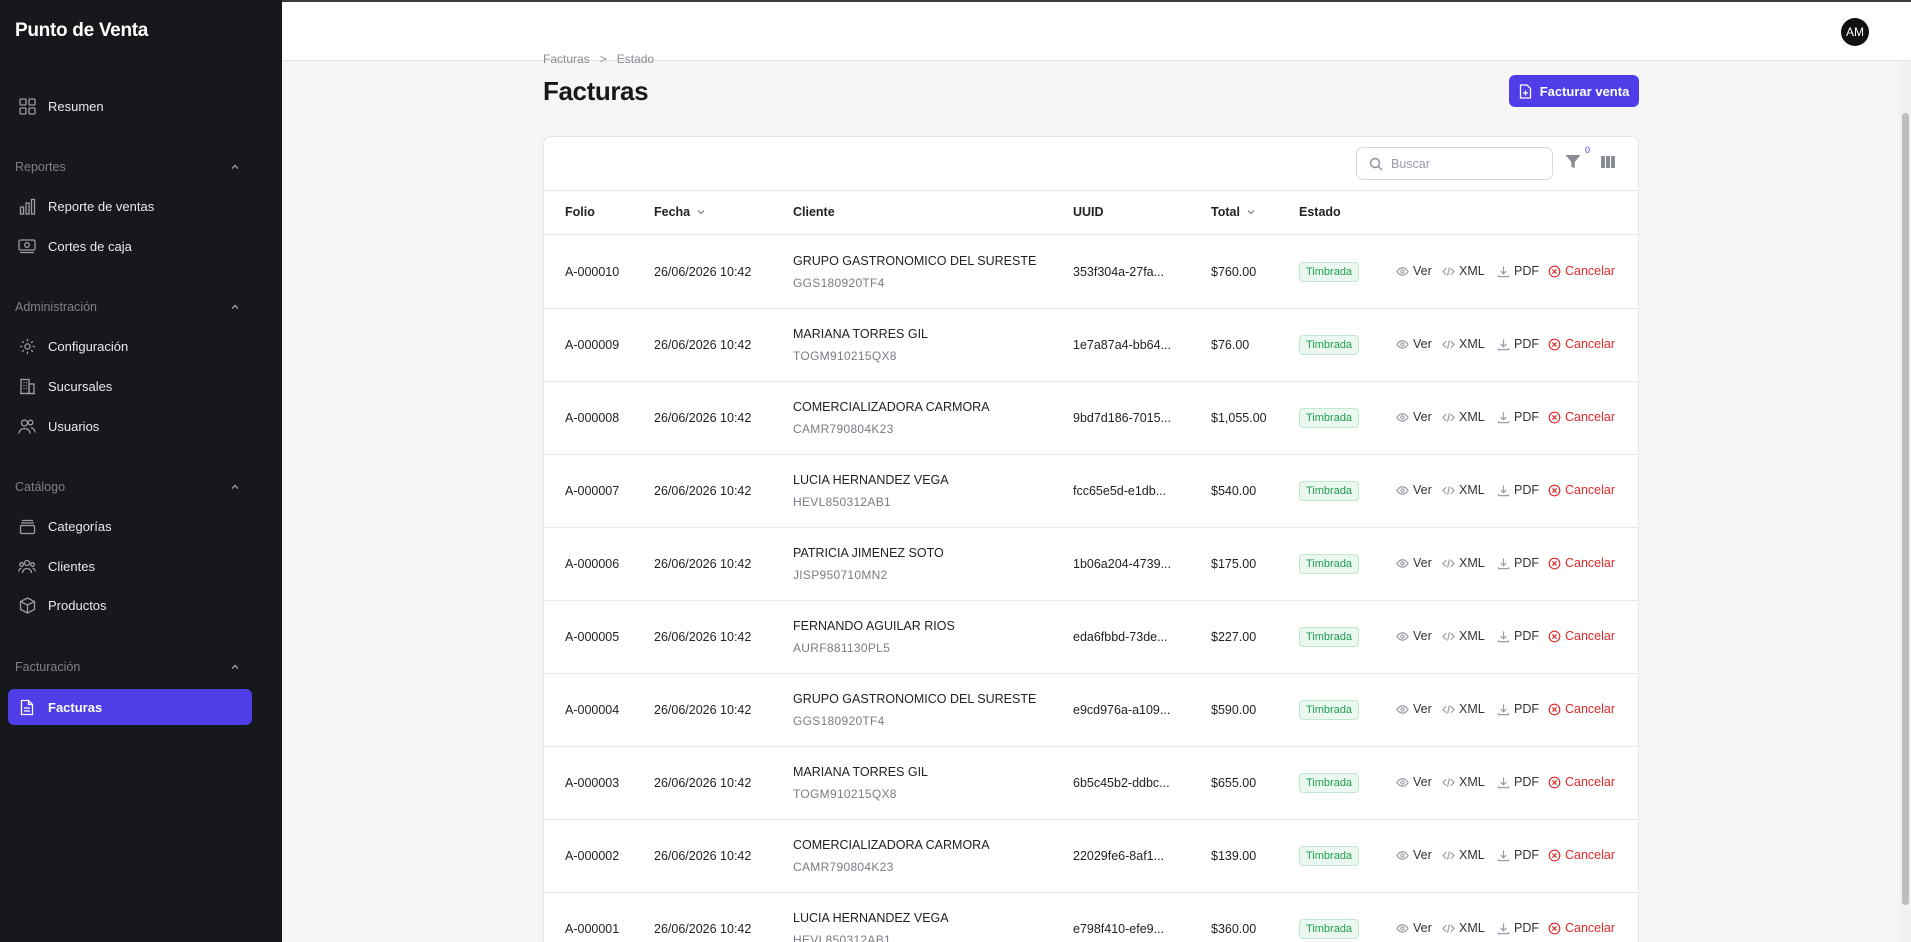 Image resolution: width=1911 pixels, height=942 pixels. Describe the element at coordinates (130, 707) in the screenshot. I see `sidebar-item-facturas: Facturas` at that location.